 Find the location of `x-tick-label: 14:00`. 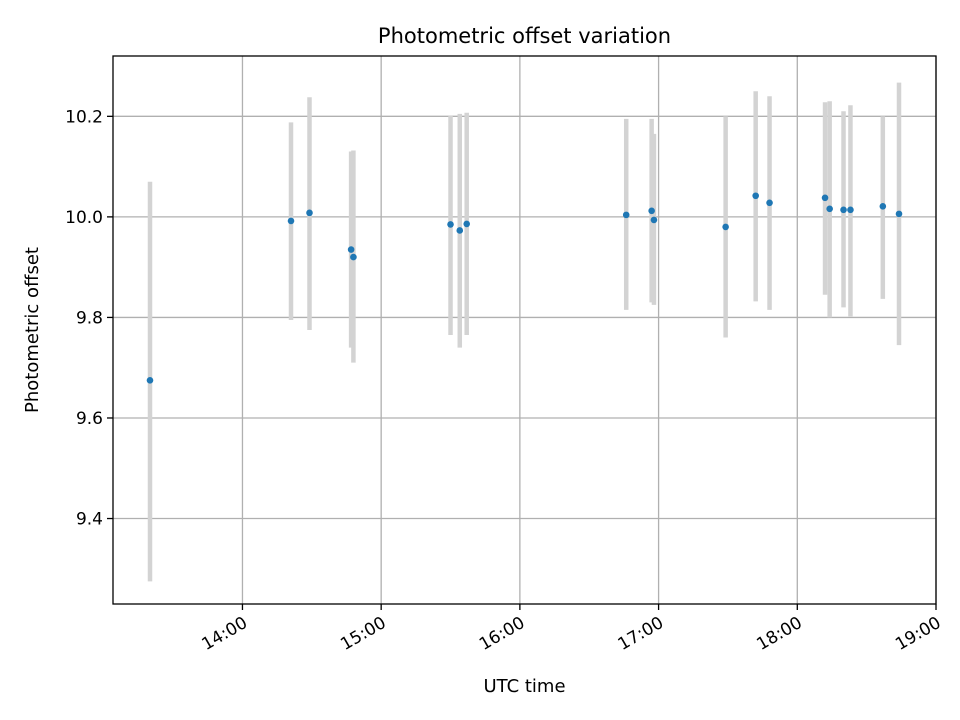

x-tick-label: 14:00 is located at coordinates (225, 634).